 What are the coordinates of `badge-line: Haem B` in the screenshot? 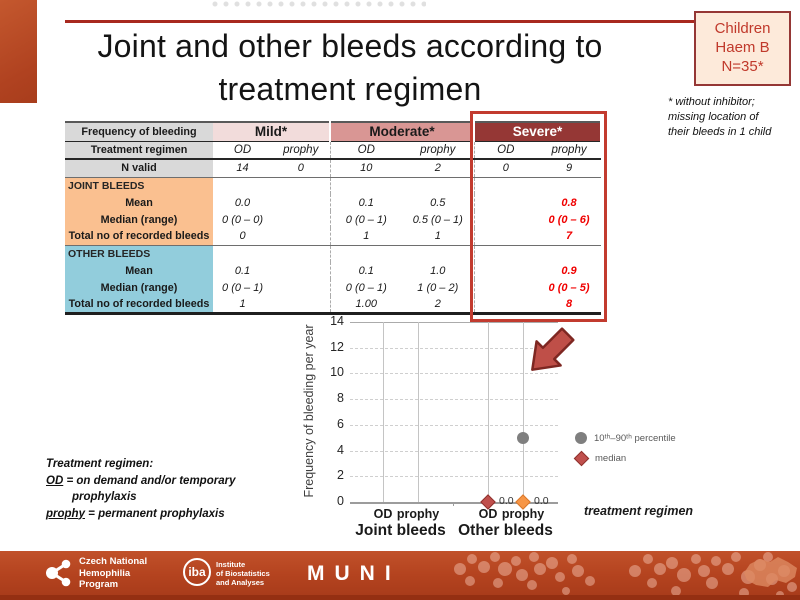 It's located at (742, 47).